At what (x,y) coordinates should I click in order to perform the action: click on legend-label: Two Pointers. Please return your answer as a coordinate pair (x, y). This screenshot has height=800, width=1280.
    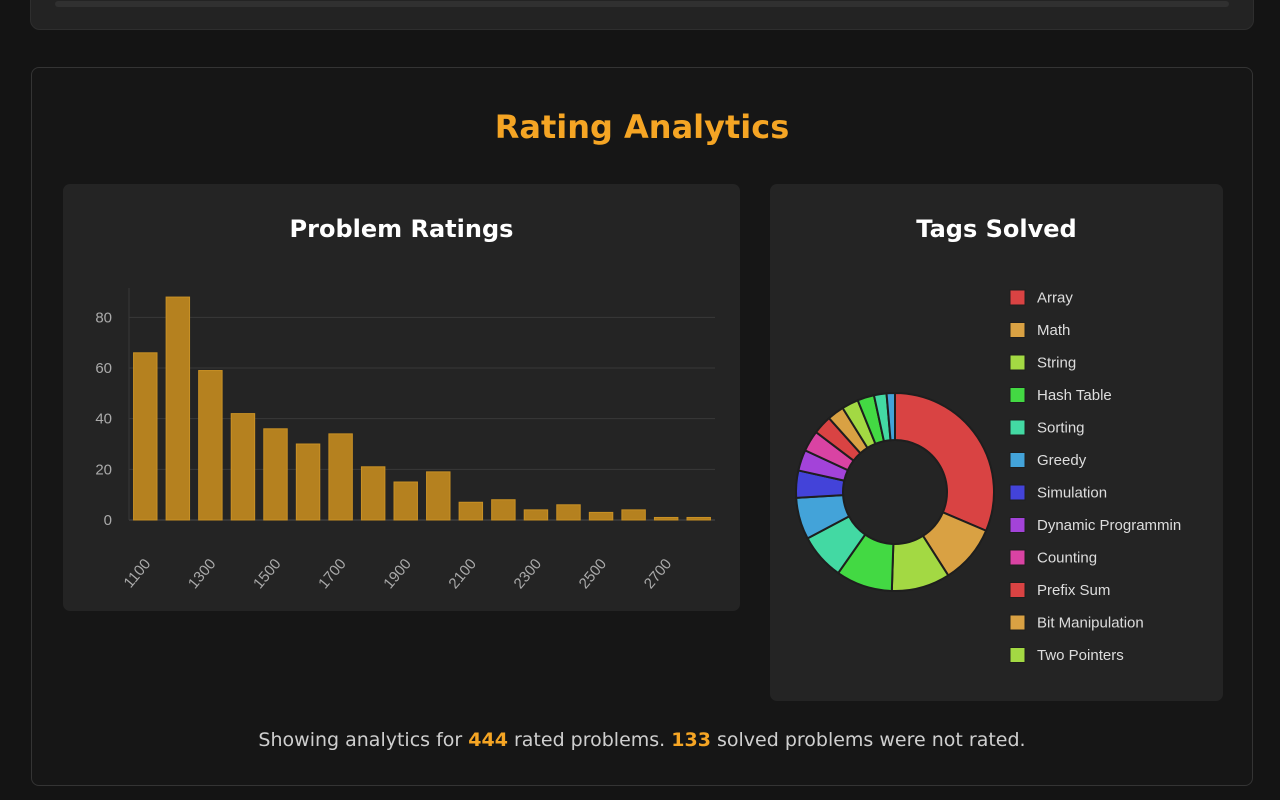
    Looking at the image, I should click on (1080, 655).